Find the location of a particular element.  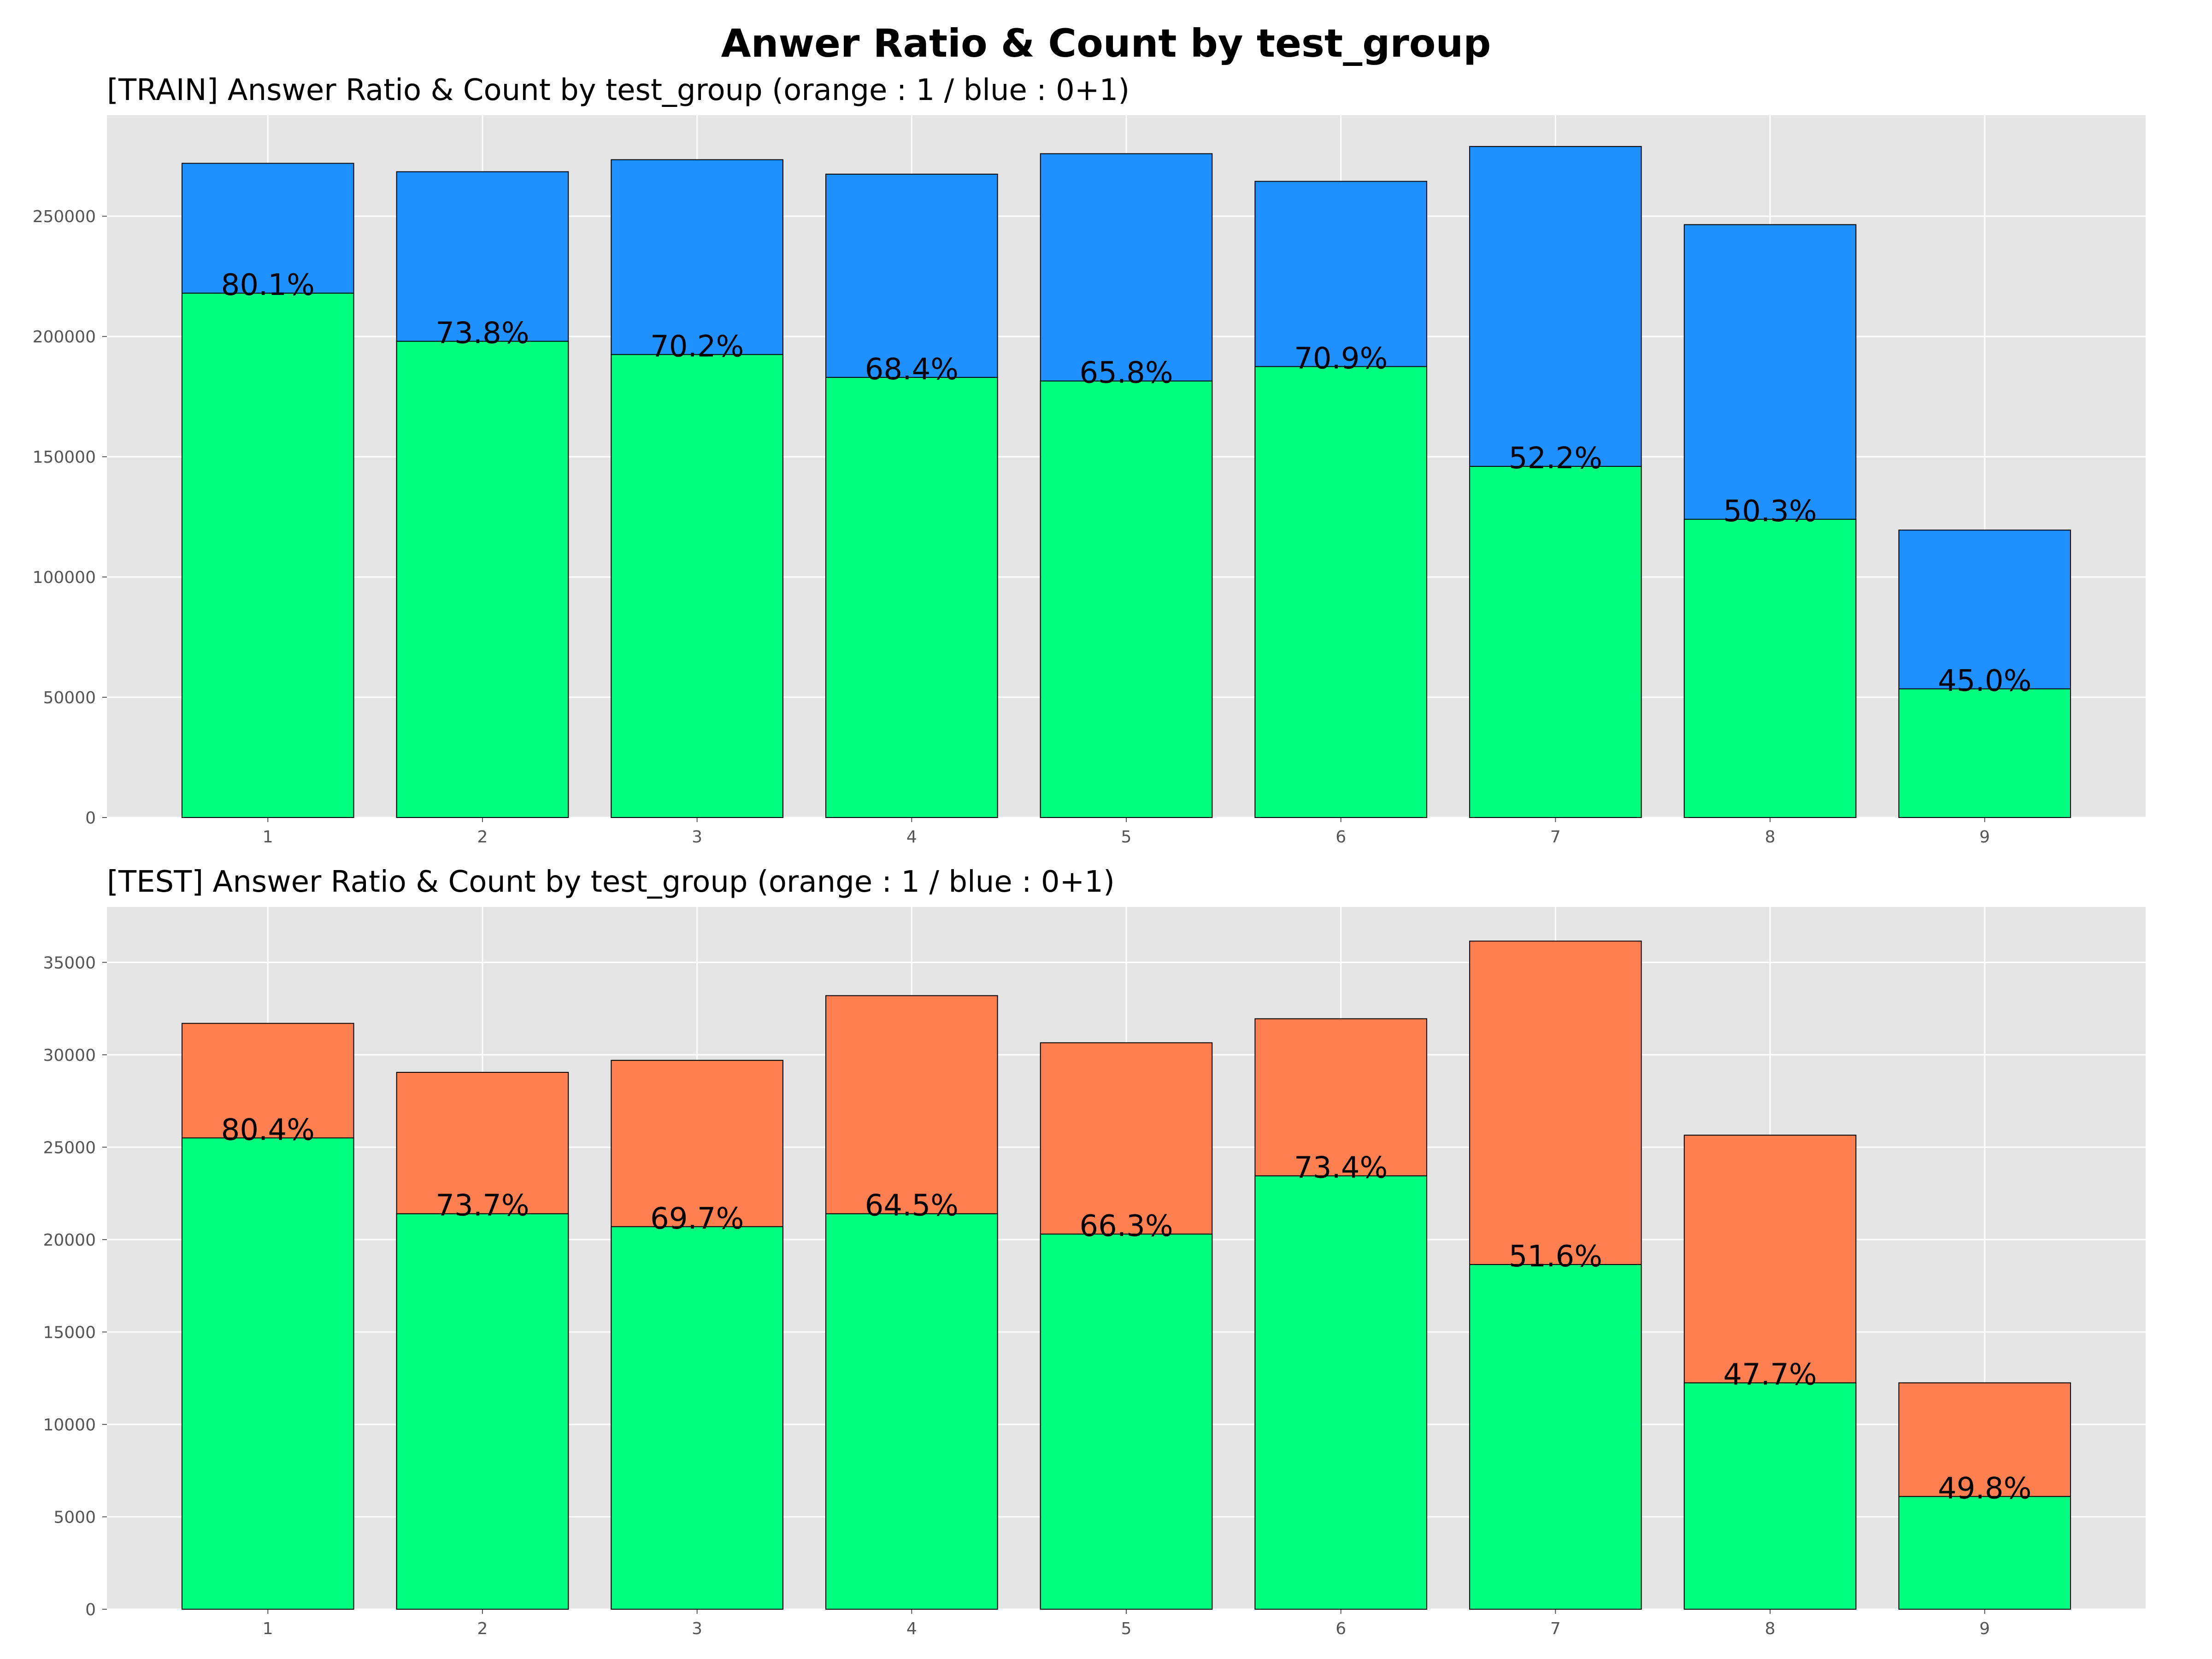

test-xtick-label: 2 is located at coordinates (482, 1628).